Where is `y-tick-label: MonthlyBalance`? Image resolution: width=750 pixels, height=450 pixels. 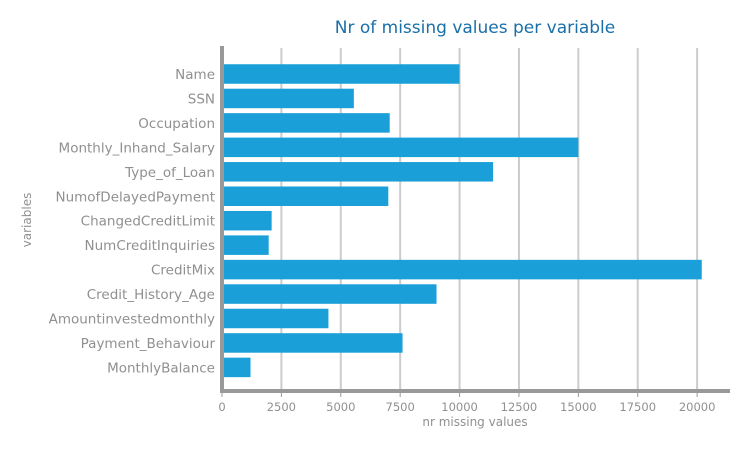
y-tick-label: MonthlyBalance is located at coordinates (161, 368).